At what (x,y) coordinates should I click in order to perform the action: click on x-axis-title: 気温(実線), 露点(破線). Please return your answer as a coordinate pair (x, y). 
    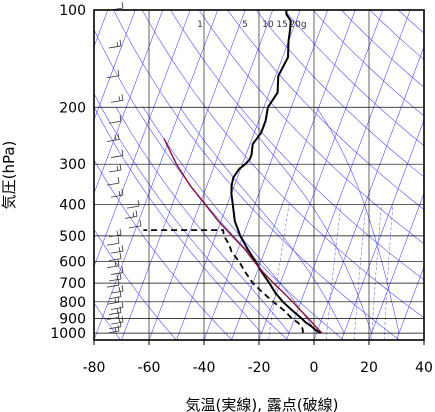
    Looking at the image, I should click on (262, 404).